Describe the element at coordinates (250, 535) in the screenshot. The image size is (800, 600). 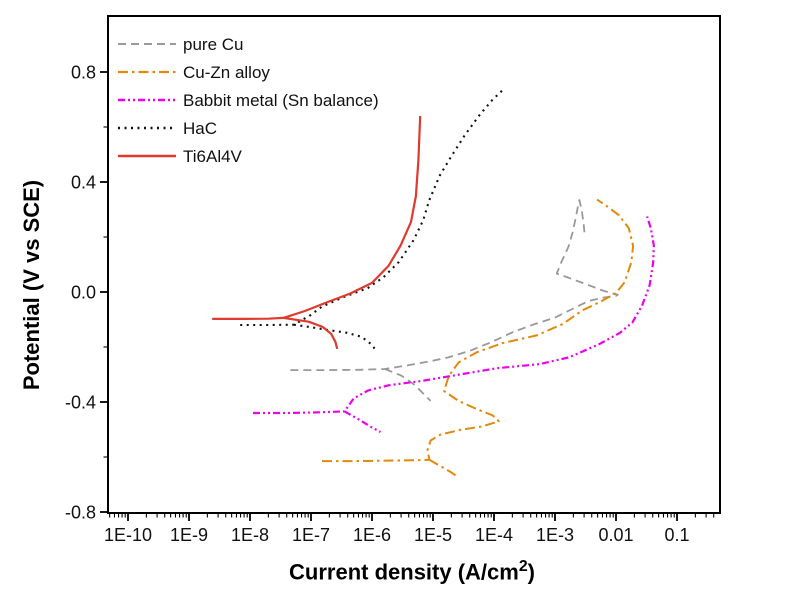
I see `x-tick-label: 1E-8` at that location.